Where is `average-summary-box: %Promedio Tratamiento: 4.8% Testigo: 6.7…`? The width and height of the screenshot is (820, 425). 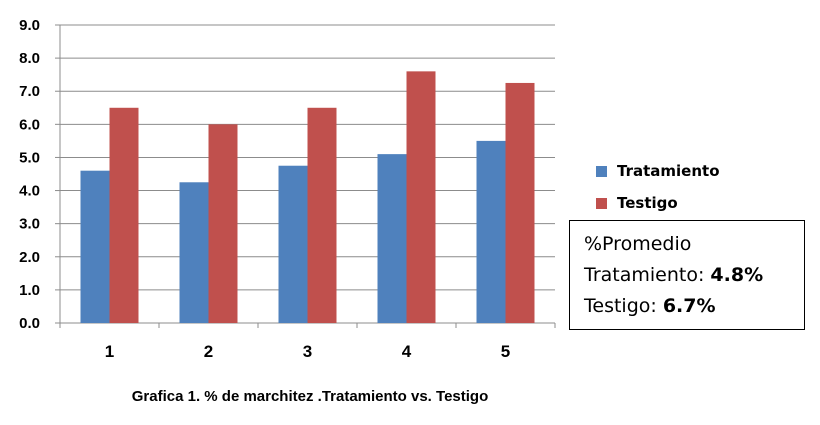
average-summary-box: %Promedio Tratamiento: 4.8% Testigo: 6.7… is located at coordinates (687, 275).